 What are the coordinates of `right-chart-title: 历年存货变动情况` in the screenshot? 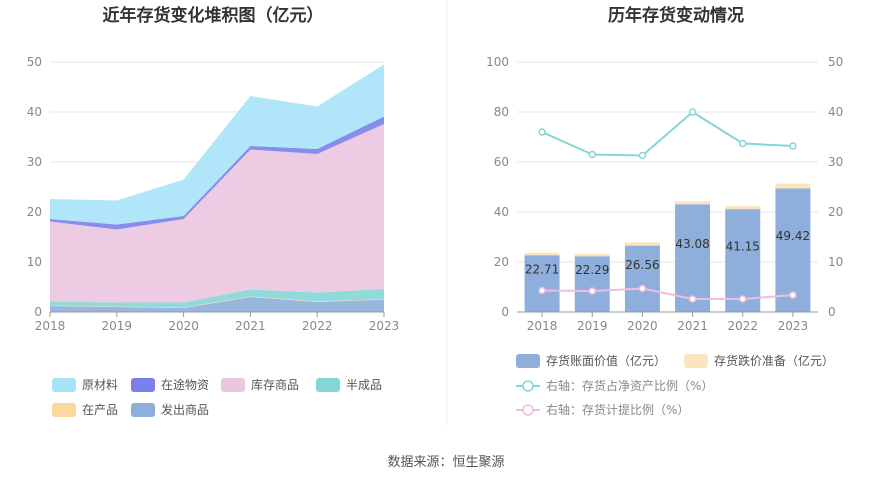 It's located at (676, 15).